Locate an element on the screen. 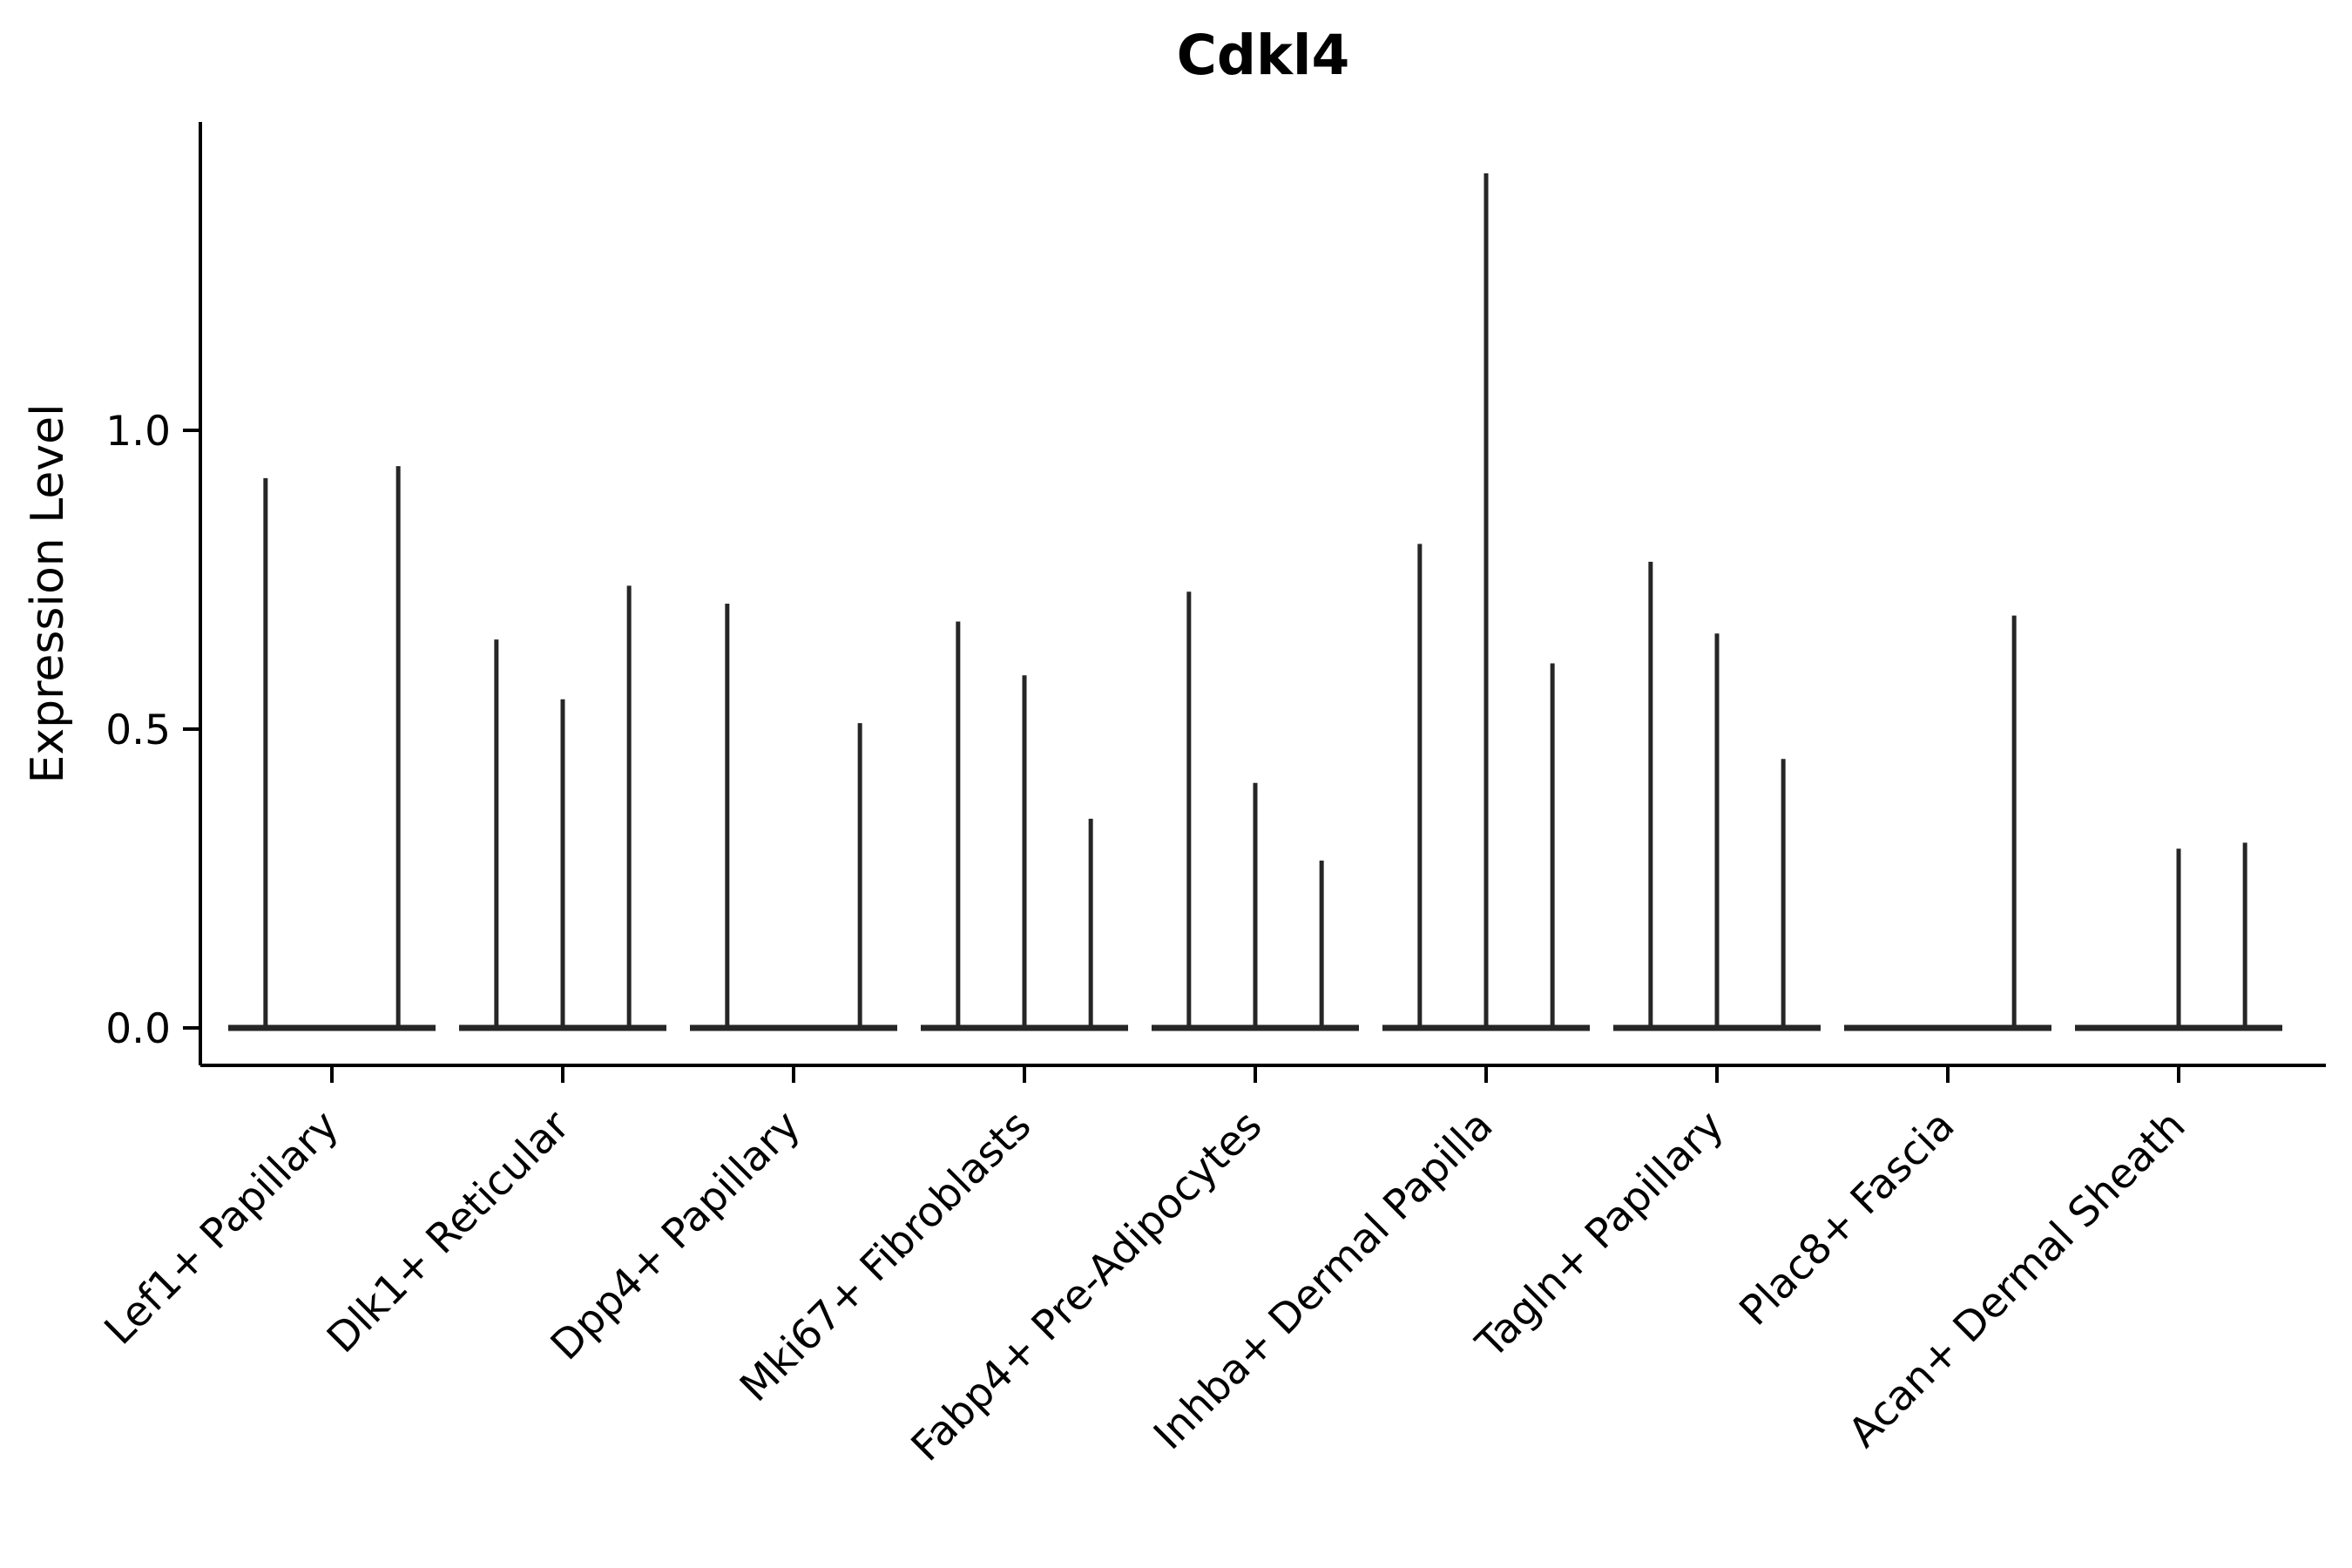  x-tick-label: Dlk1+ Reticular is located at coordinates (448, 1231).